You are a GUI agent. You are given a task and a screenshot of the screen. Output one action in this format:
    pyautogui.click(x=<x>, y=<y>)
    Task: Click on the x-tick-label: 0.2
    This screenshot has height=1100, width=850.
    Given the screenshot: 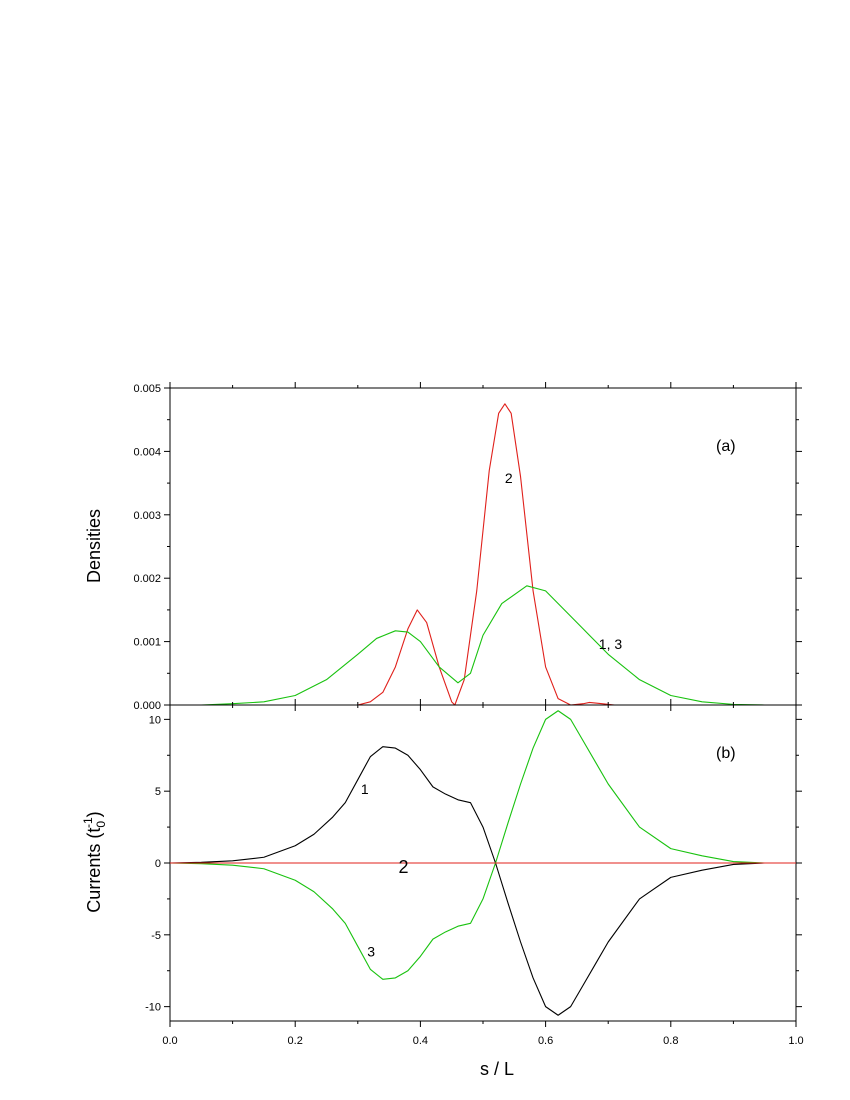 What is the action you would take?
    pyautogui.click(x=295, y=1041)
    